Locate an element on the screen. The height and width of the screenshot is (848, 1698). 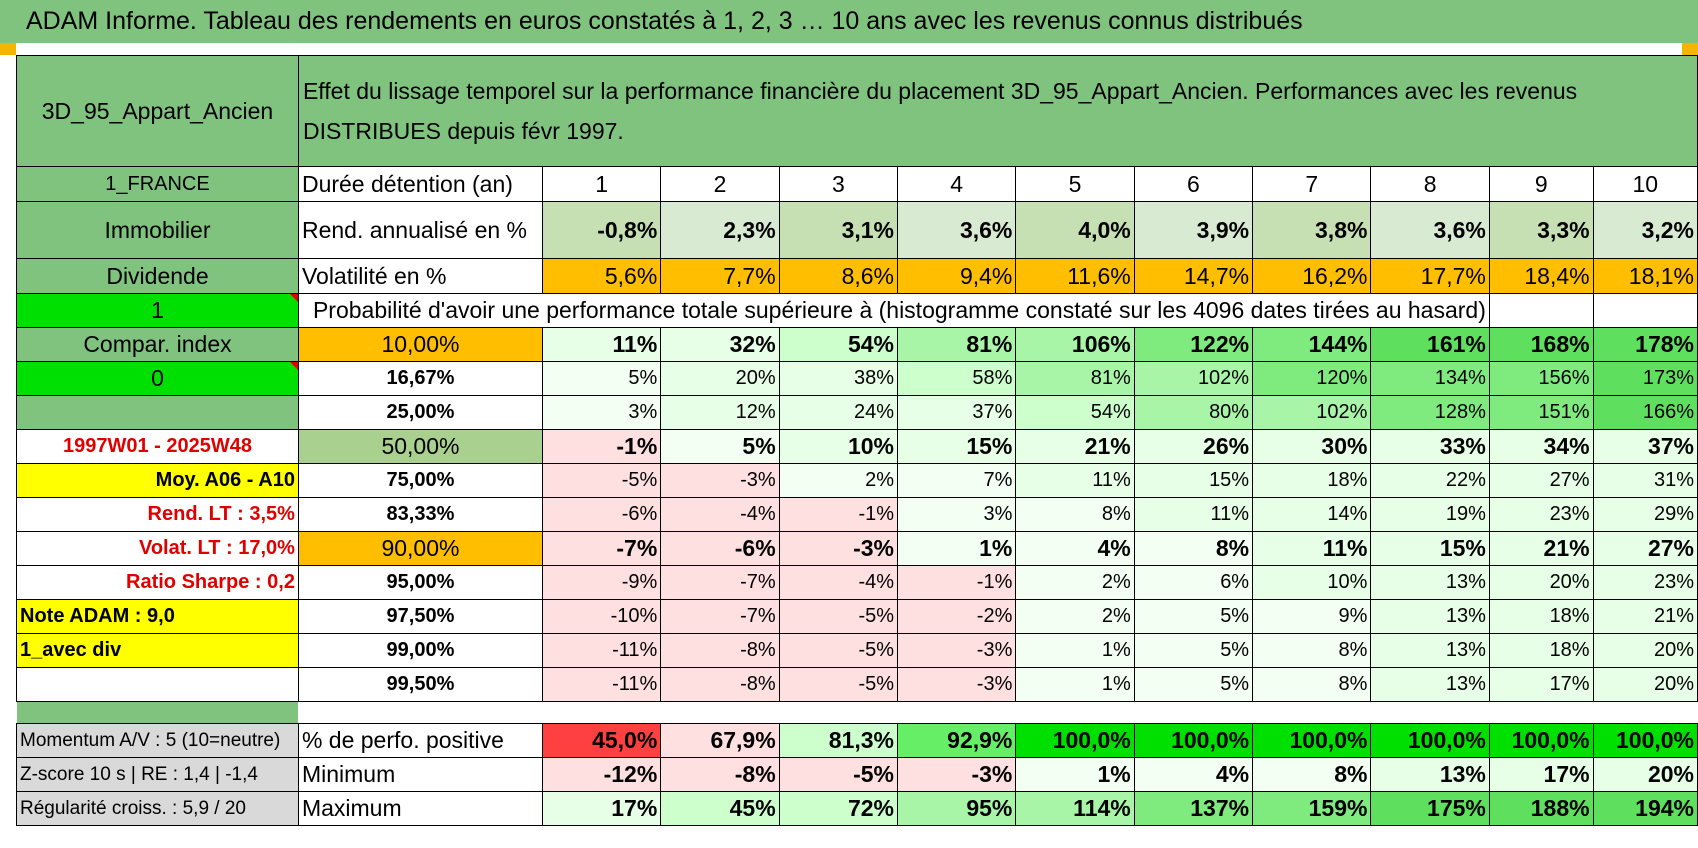
percentile-value-cell: 168% is located at coordinates (1541, 344).